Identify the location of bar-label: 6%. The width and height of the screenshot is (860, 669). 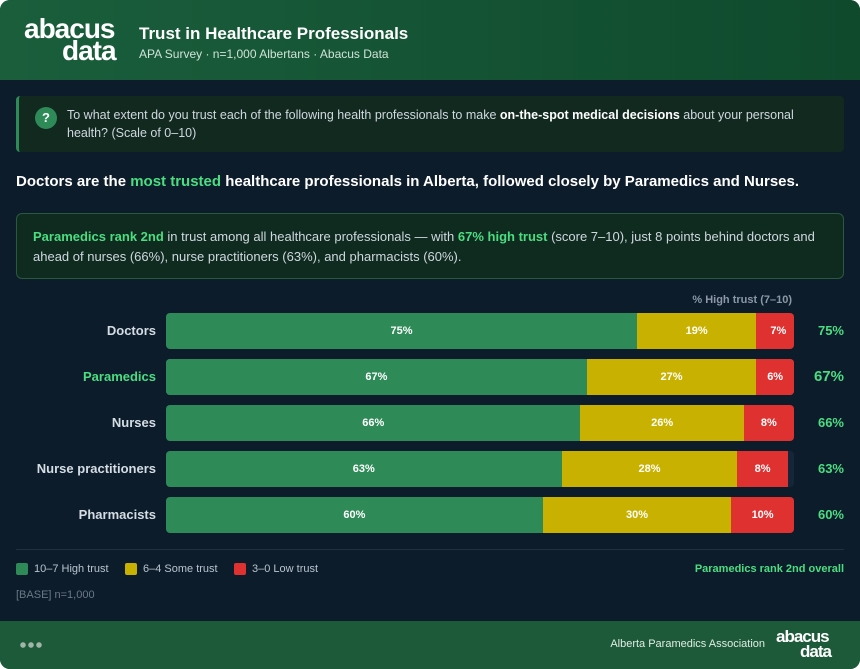
(775, 377).